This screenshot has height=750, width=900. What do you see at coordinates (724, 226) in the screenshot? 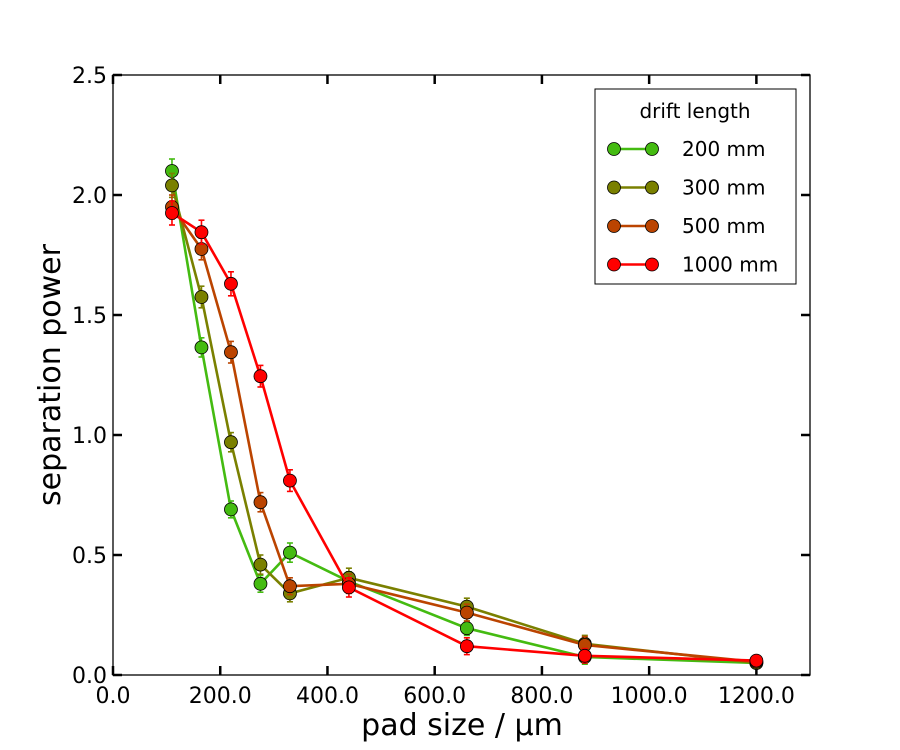
I see `legend-label: 500 mm` at bounding box center [724, 226].